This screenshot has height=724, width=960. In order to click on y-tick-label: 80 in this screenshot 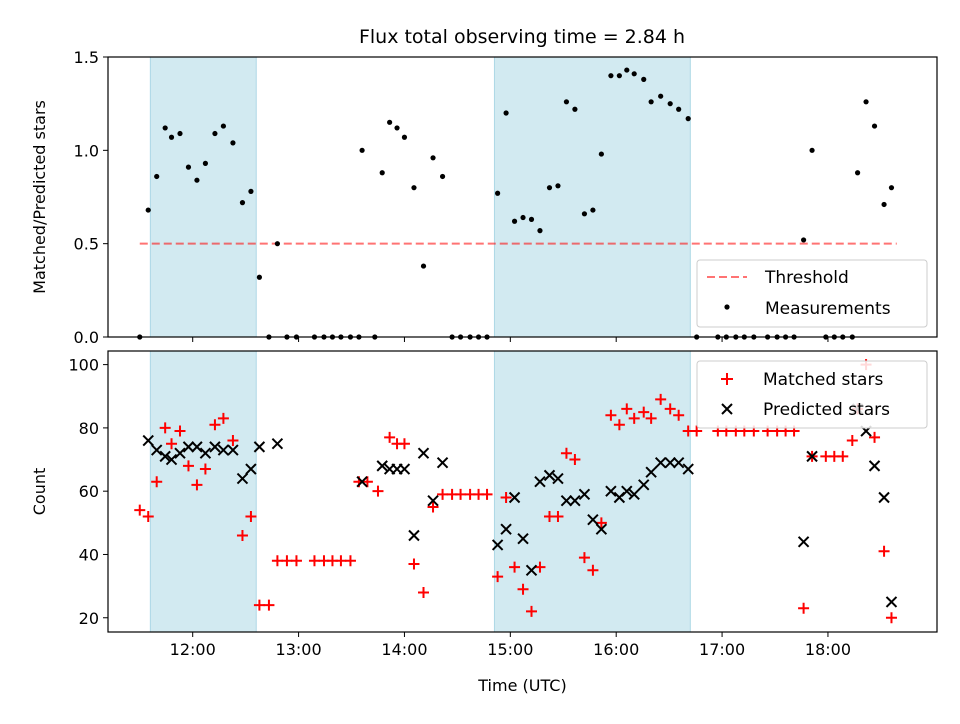, I will do `click(89, 428)`.